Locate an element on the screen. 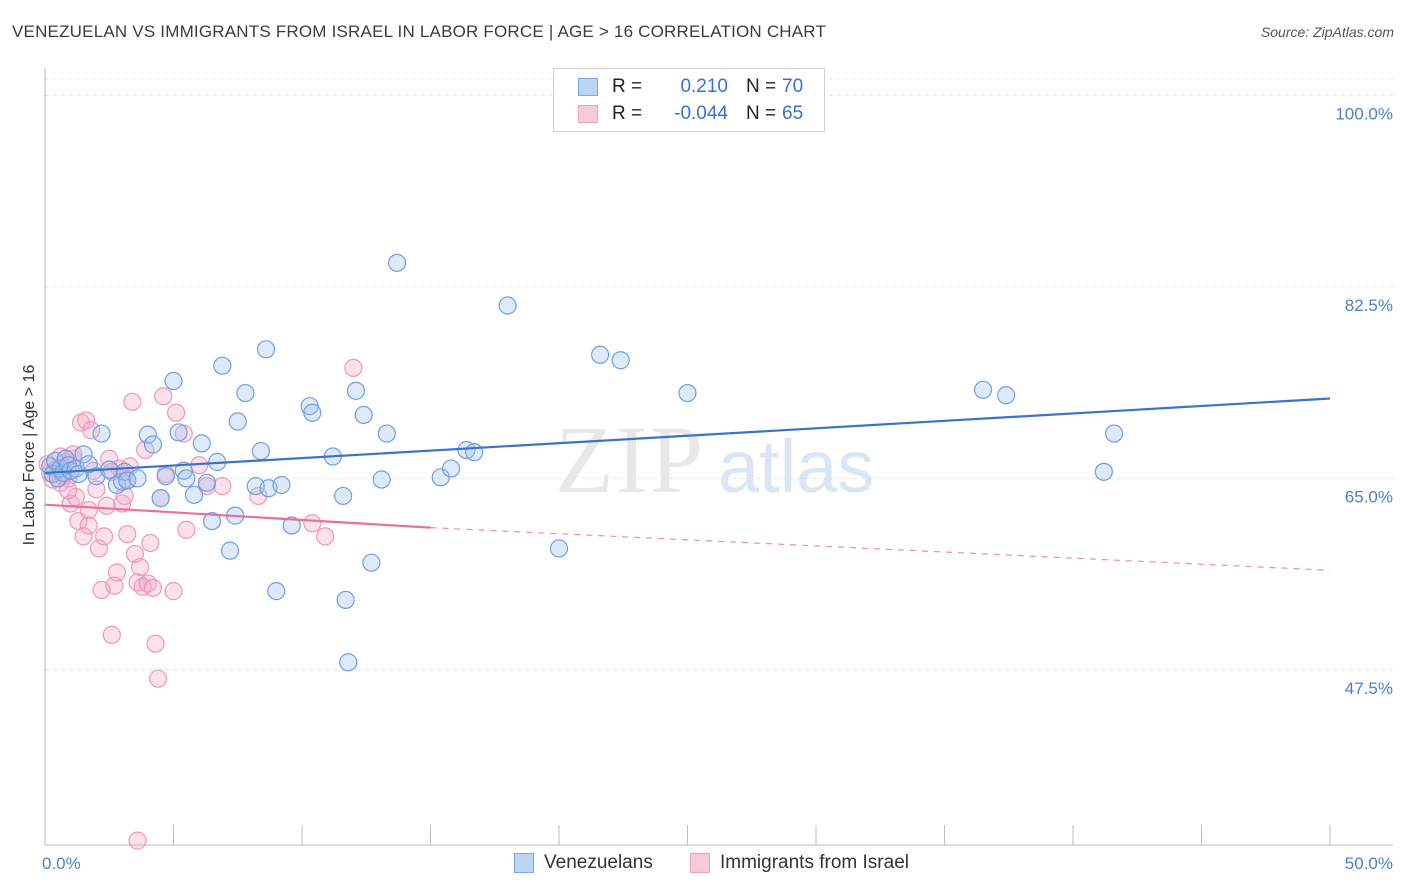 This screenshot has height=892, width=1406. legend-r-value: -0.044 is located at coordinates (701, 113).